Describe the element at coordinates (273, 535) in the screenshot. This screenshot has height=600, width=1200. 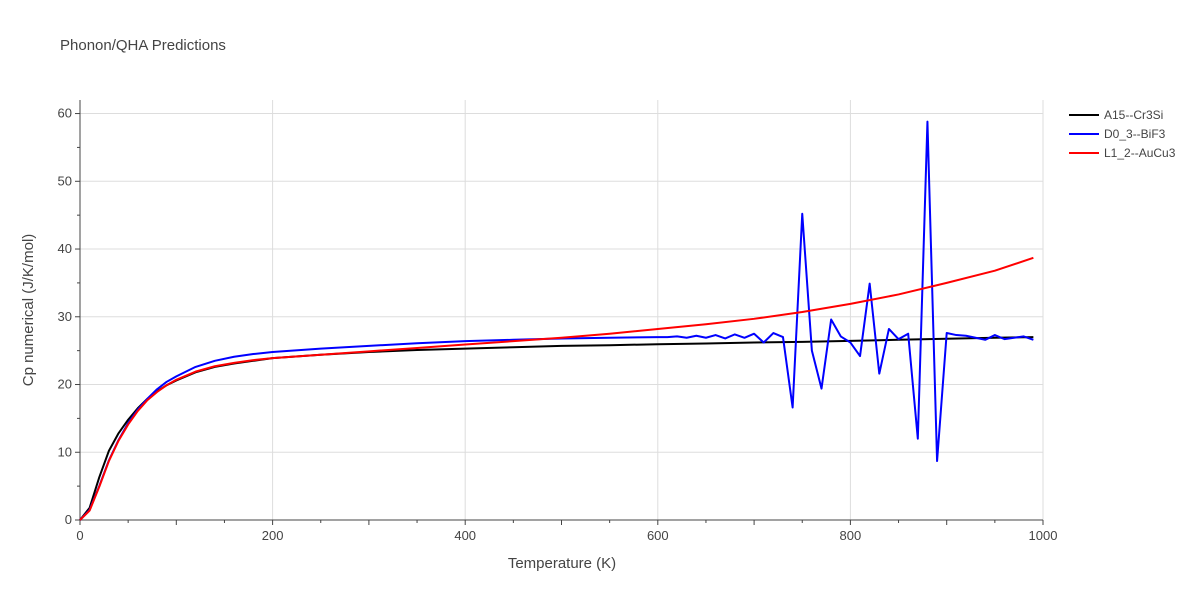
I see `x-tick-label: 200` at that location.